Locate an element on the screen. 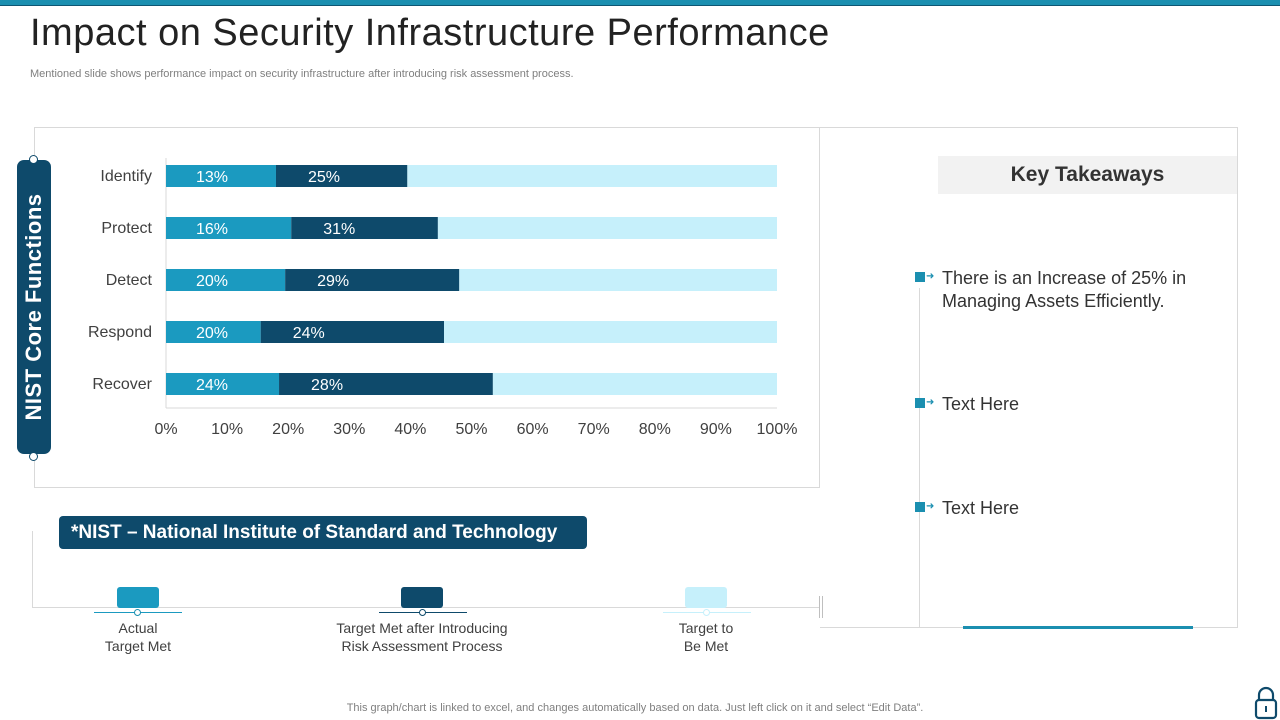 The width and height of the screenshot is (1280, 720). legend-label-actual-line1: Actual is located at coordinates (138, 628).